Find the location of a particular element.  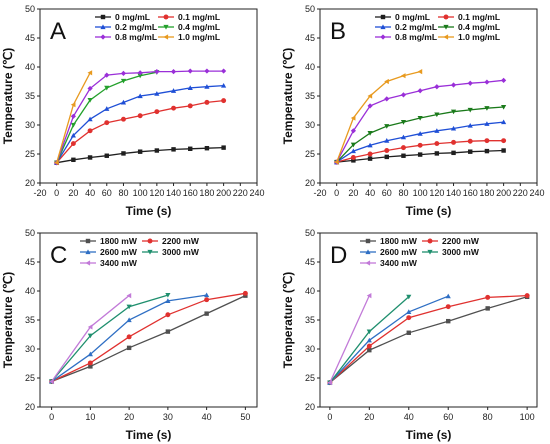

panel-d-series-2-point is located at coordinates (409, 311).